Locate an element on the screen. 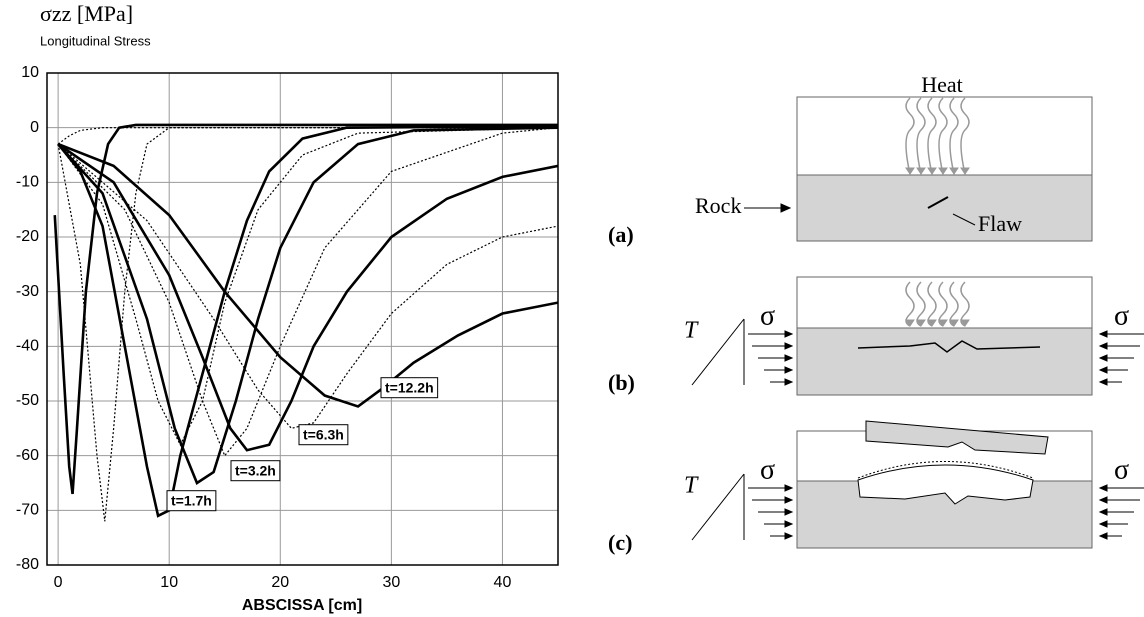  flaw-label: Flaw is located at coordinates (1000, 223).